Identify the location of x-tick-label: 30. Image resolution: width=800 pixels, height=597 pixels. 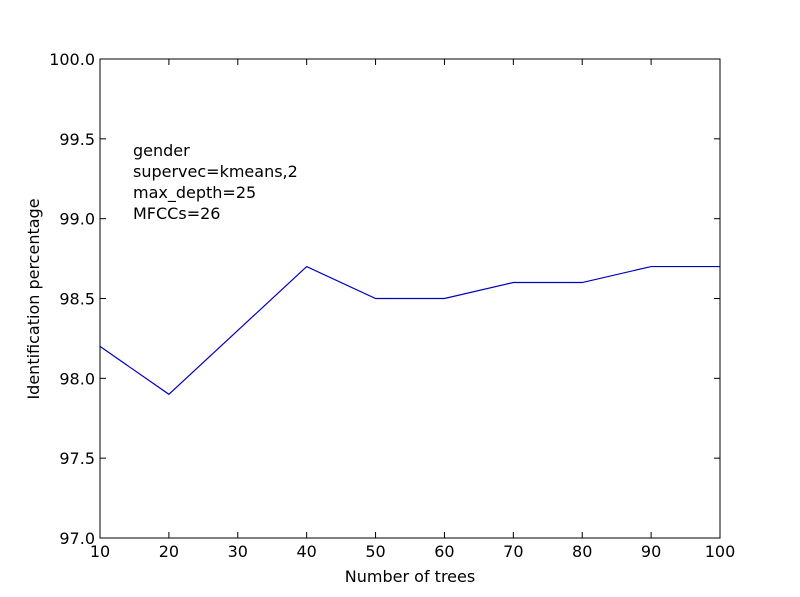
(238, 551).